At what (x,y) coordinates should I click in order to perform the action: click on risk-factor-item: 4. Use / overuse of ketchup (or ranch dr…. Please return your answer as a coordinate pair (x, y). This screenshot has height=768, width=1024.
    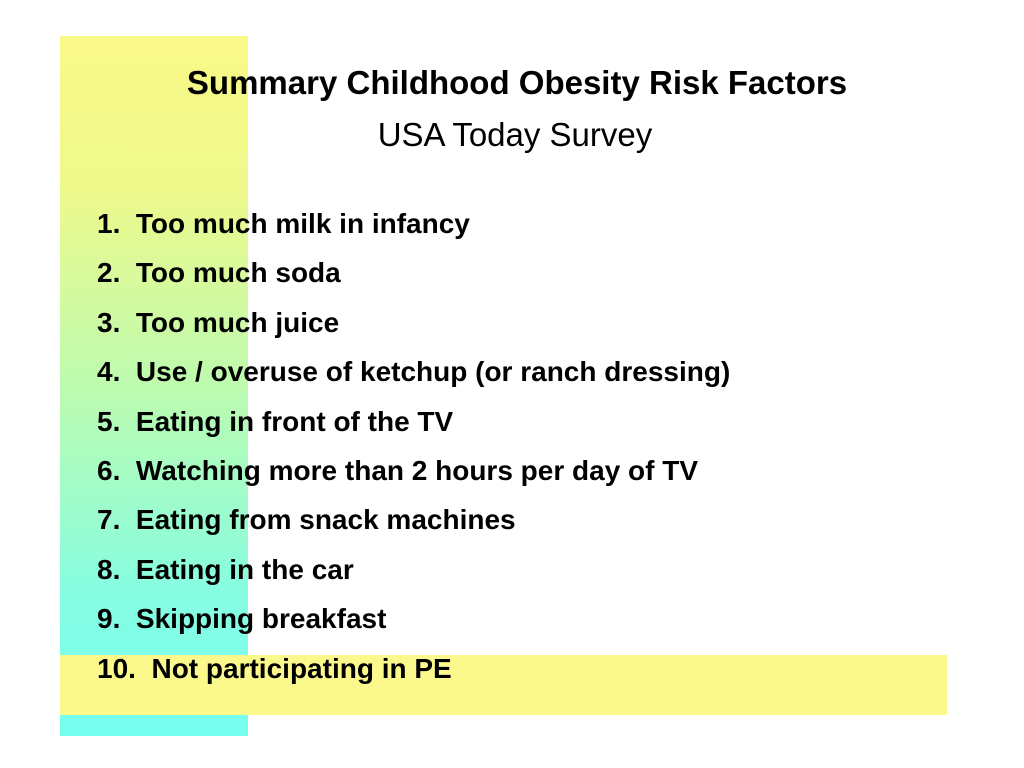
    Looking at the image, I should click on (414, 372).